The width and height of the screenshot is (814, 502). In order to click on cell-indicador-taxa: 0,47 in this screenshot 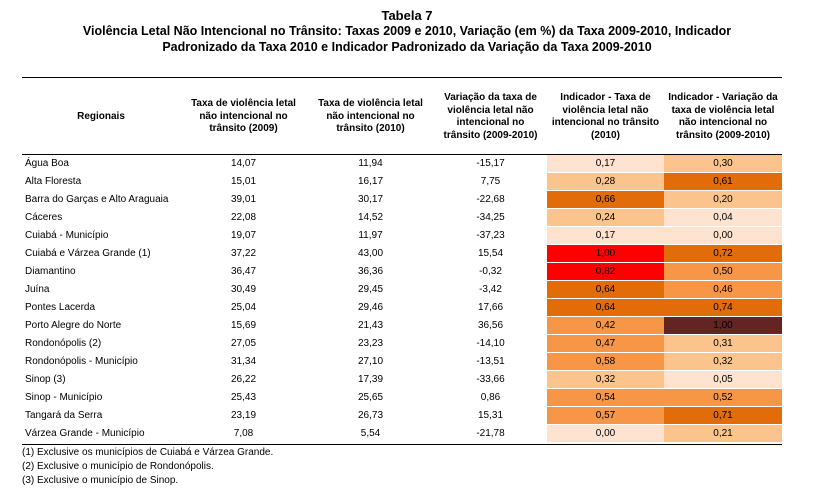, I will do `click(605, 343)`.